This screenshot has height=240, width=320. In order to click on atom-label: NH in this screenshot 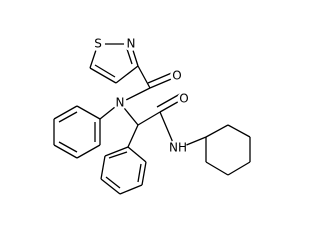, I will do `click(178, 148)`.